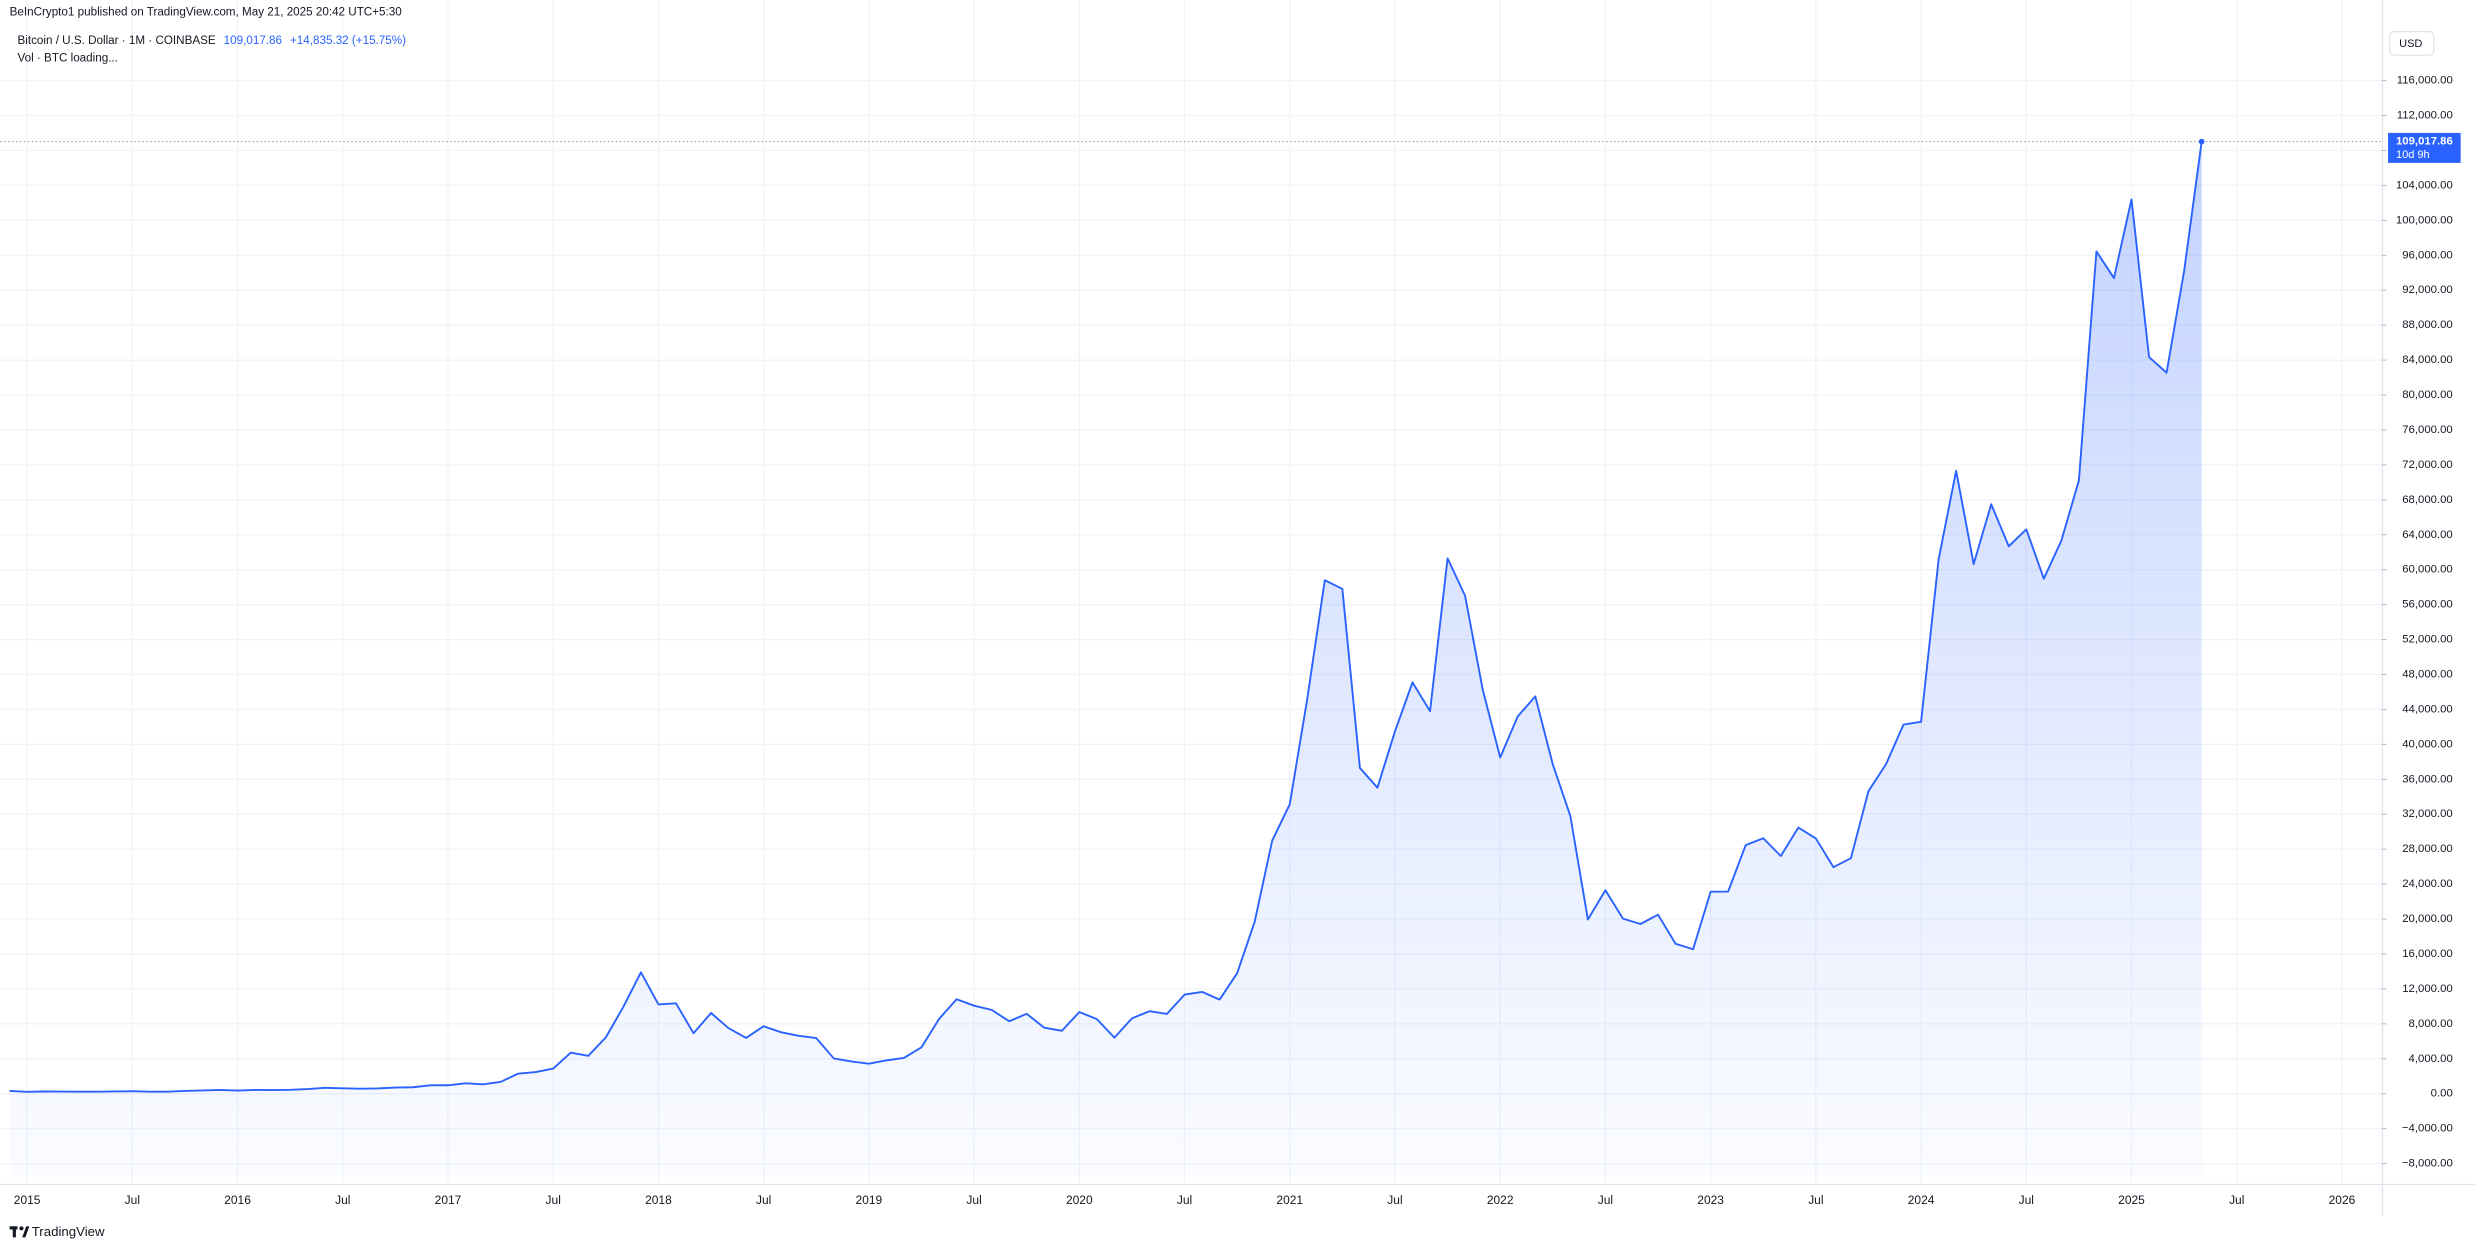  Describe the element at coordinates (2424, 185) in the screenshot. I see `y-tick-label: 104,000.00` at that location.